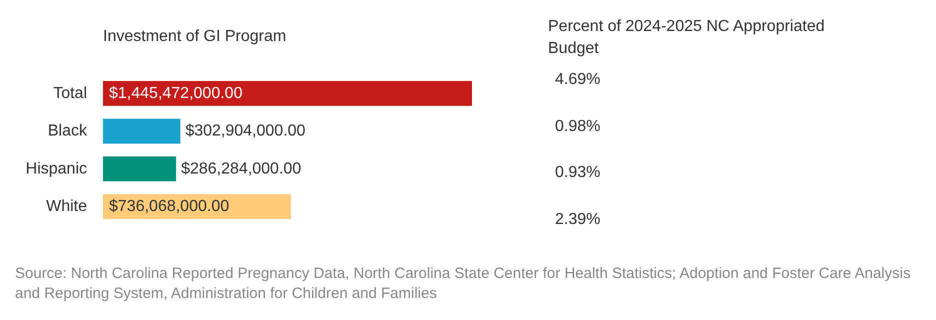 Image resolution: width=936 pixels, height=320 pixels. What do you see at coordinates (687, 38) in the screenshot?
I see `text: Percent of 2024-2025 NC Appropriated Budget` at bounding box center [687, 38].